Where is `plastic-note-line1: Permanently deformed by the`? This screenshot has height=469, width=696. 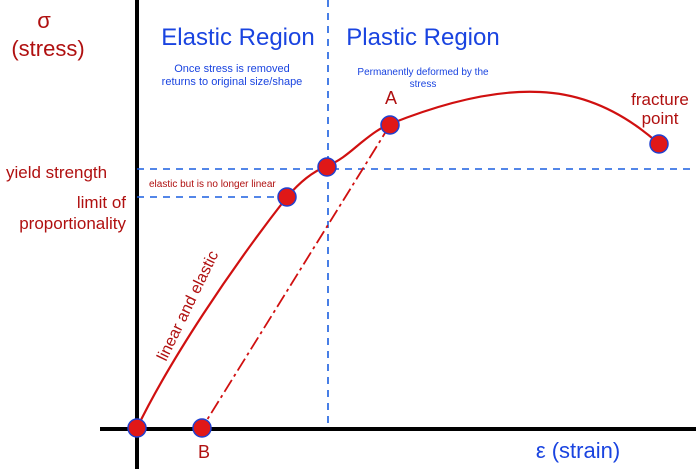 plastic-note-line1: Permanently deformed by the is located at coordinates (423, 72).